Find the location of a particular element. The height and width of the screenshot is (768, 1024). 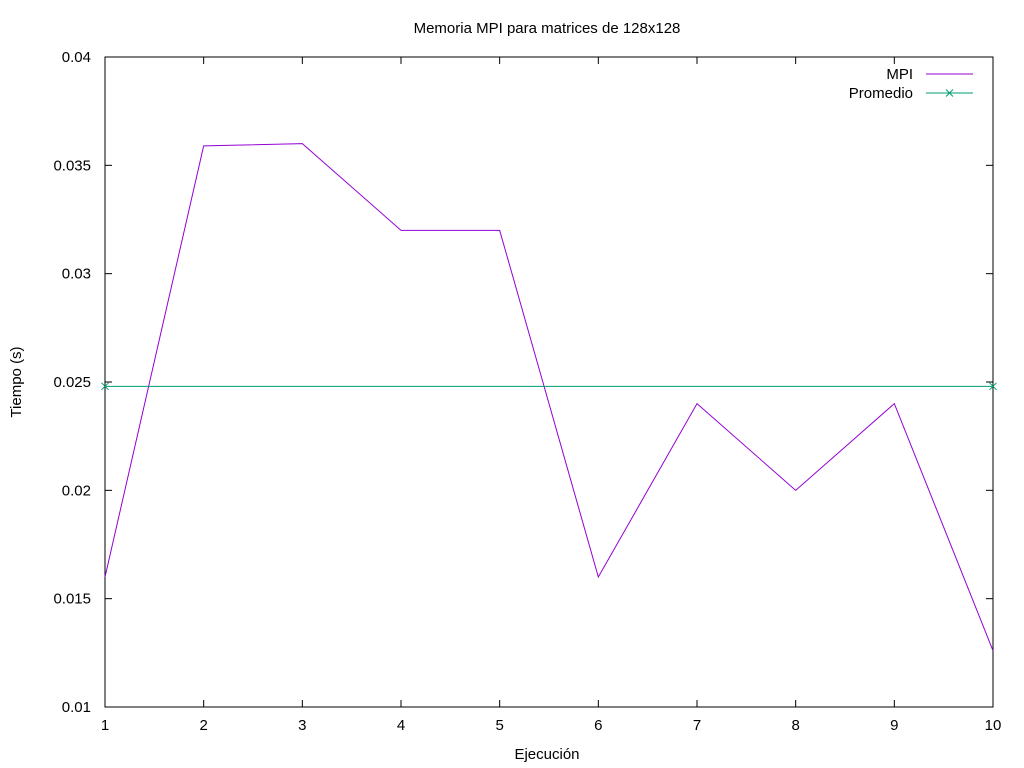

x-tick-label-2: 2 is located at coordinates (203, 725).